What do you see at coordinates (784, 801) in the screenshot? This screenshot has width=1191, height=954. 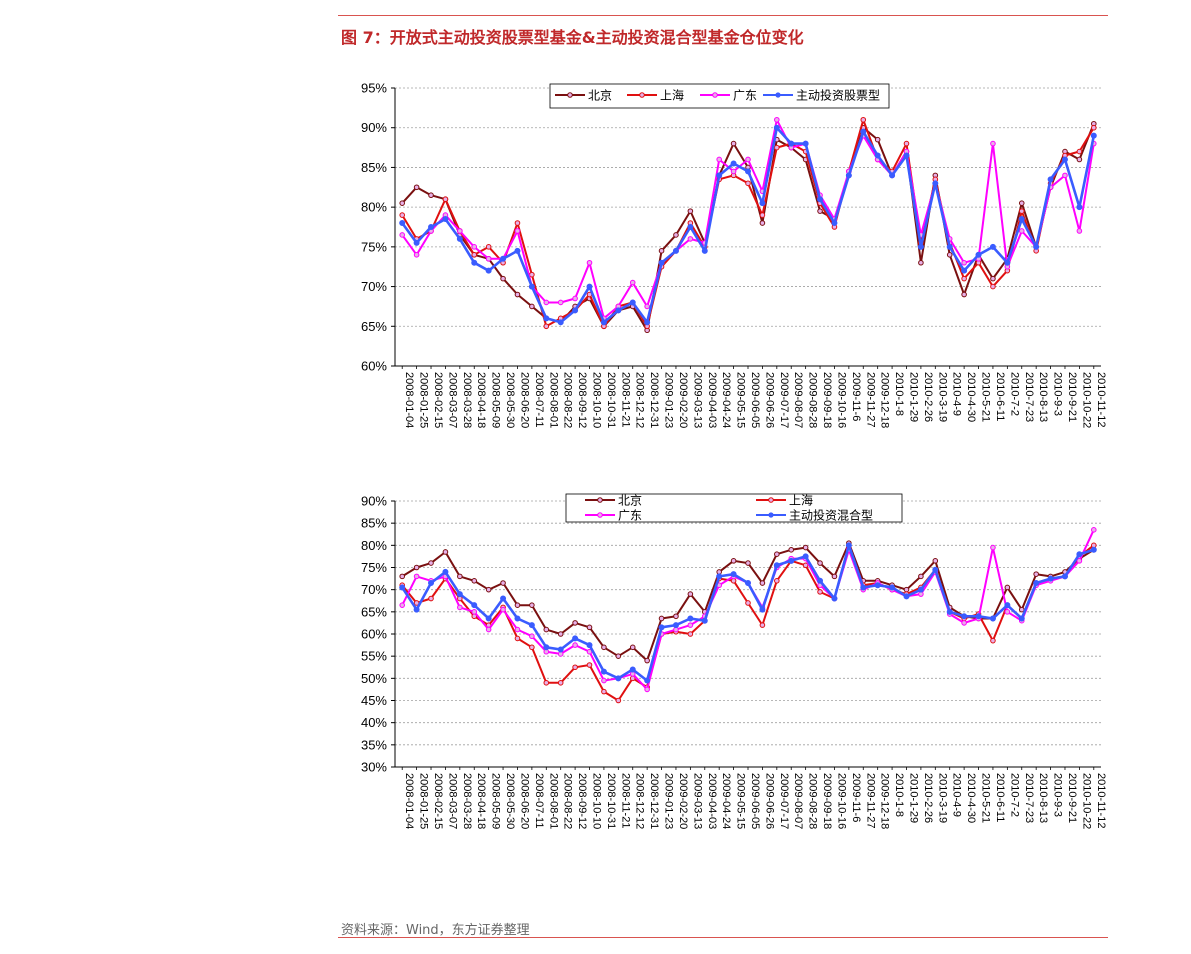 I see `x-tick-label: 2009-07-17` at bounding box center [784, 801].